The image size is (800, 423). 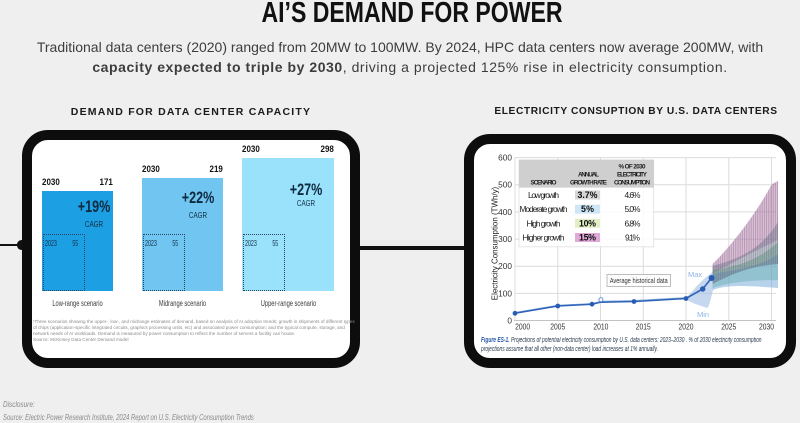 I want to click on svg-text: 15%, so click(x=587, y=238).